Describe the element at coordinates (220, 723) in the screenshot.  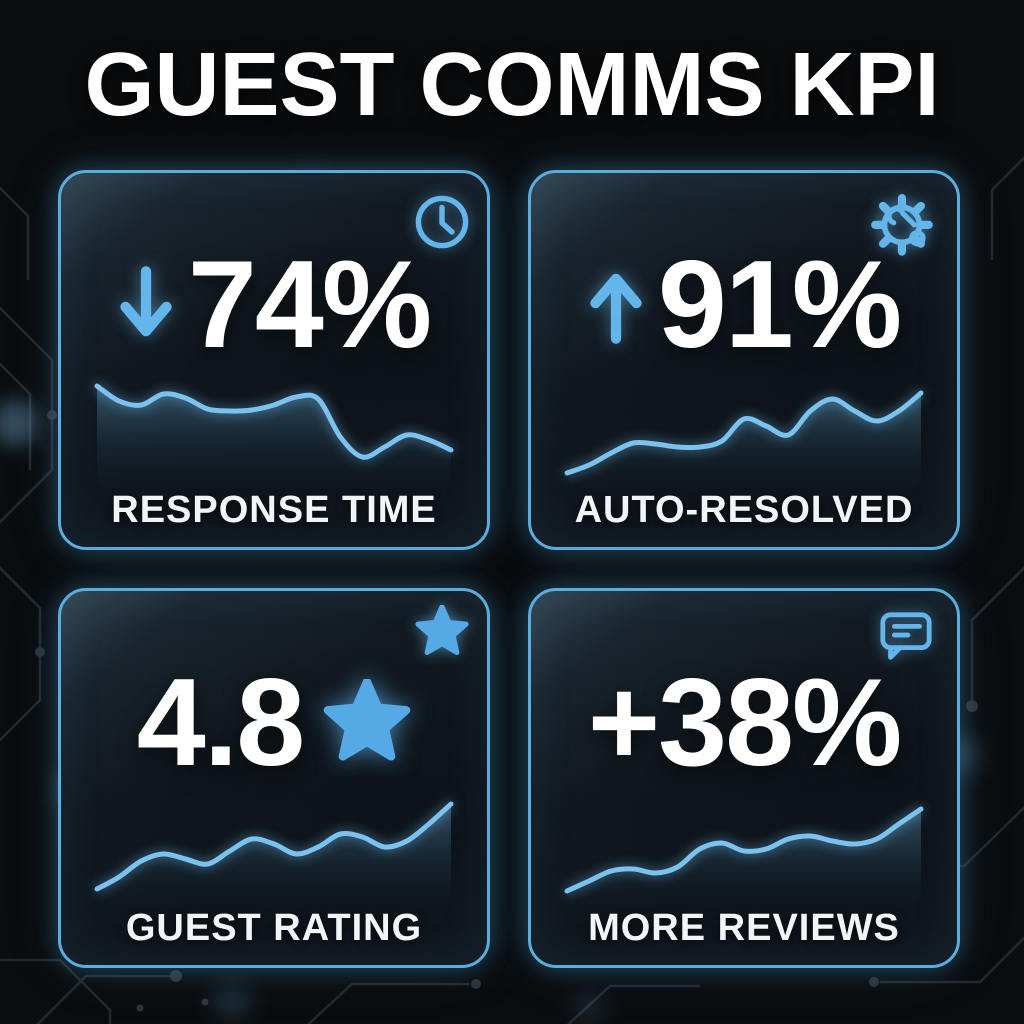
I see `metric-value: 4.8` at that location.